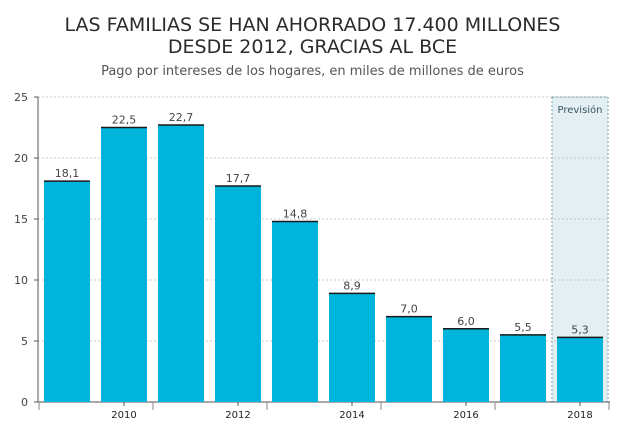  Describe the element at coordinates (21, 158) in the screenshot. I see `y-tick-label: 20` at that location.